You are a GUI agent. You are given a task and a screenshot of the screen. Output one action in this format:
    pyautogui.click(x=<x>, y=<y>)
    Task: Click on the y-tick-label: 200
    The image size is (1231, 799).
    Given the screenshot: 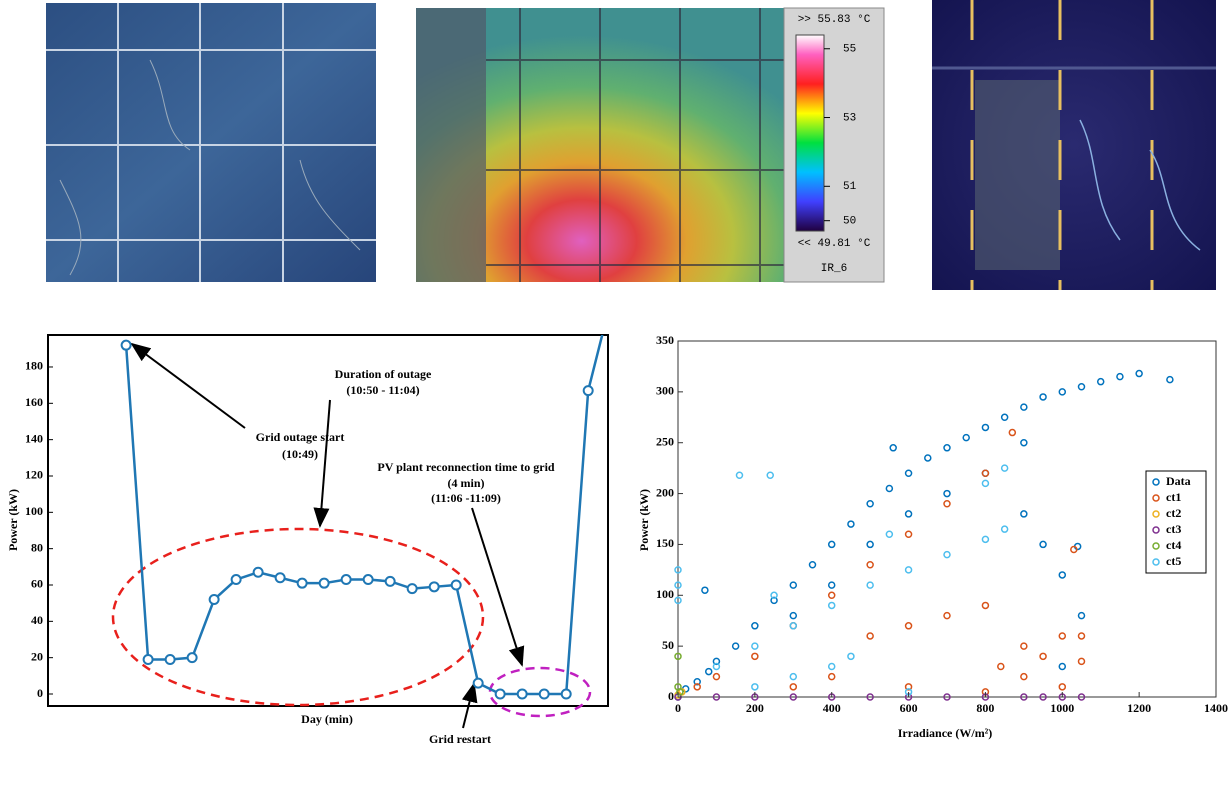 What is the action you would take?
    pyautogui.click(x=665, y=492)
    